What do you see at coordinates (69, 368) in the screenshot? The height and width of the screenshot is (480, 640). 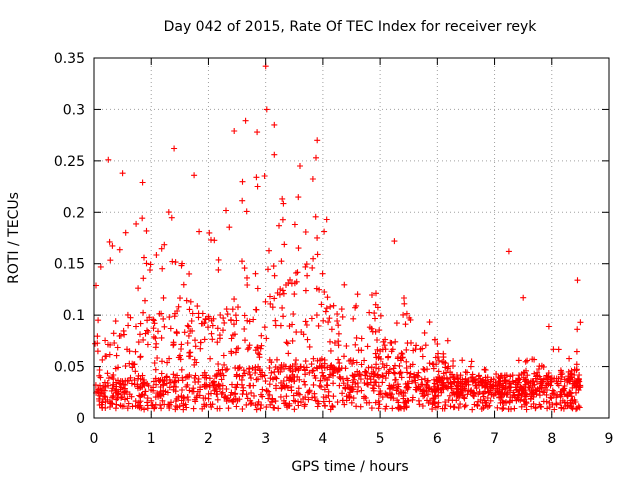 I see `y-tick-label: 0.05` at bounding box center [69, 368].